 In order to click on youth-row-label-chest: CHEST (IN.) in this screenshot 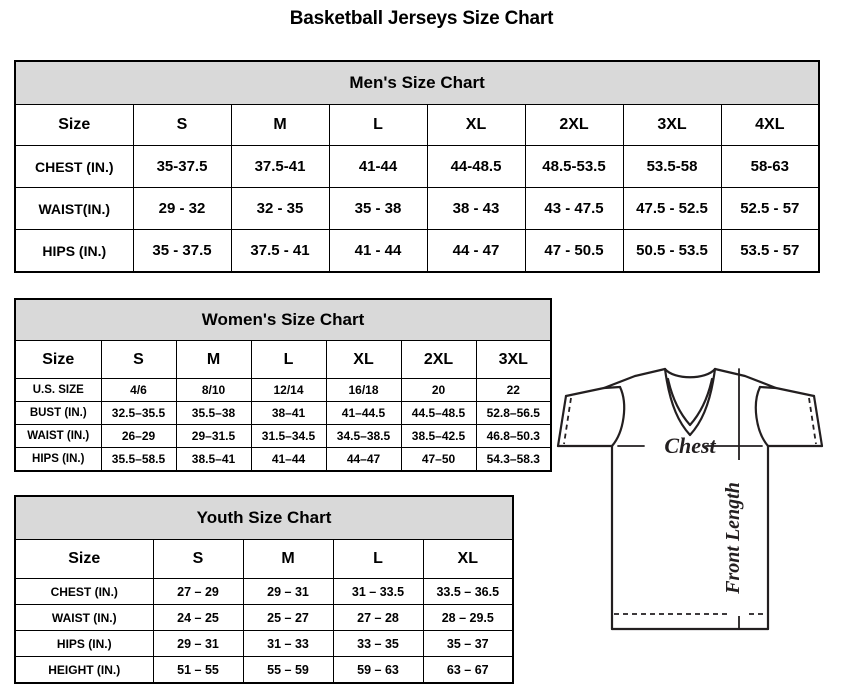, I will do `click(84, 591)`.